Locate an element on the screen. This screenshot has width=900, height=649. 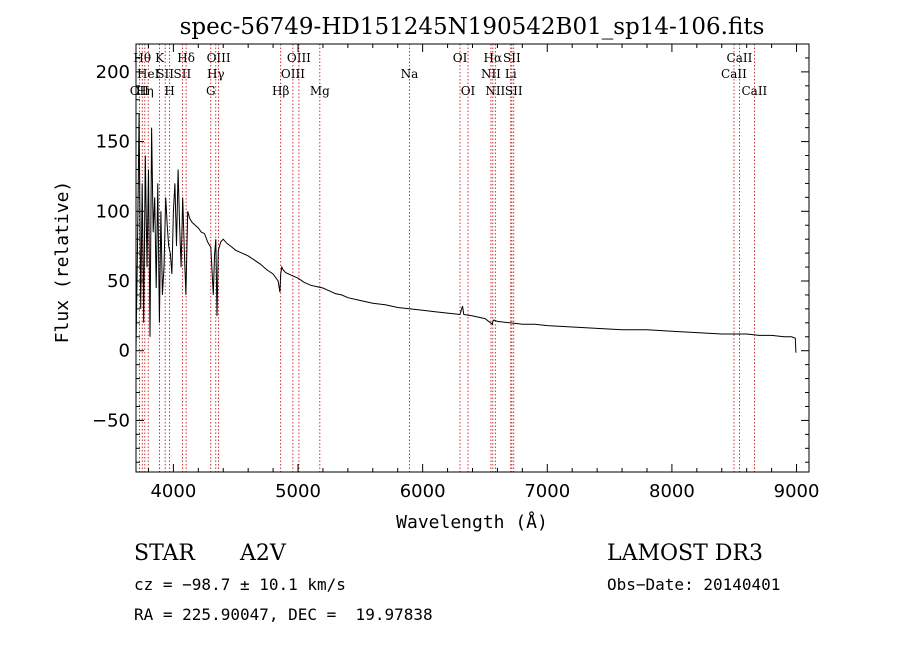
x-tick-label: 6000 is located at coordinates (423, 491).